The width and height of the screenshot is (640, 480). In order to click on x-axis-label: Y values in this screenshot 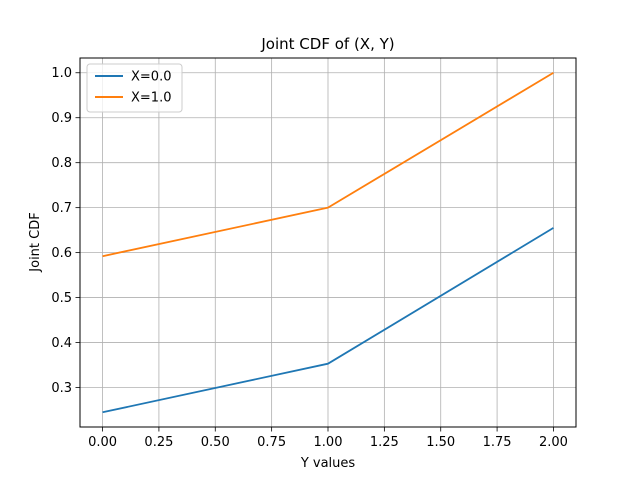, I will do `click(328, 463)`.